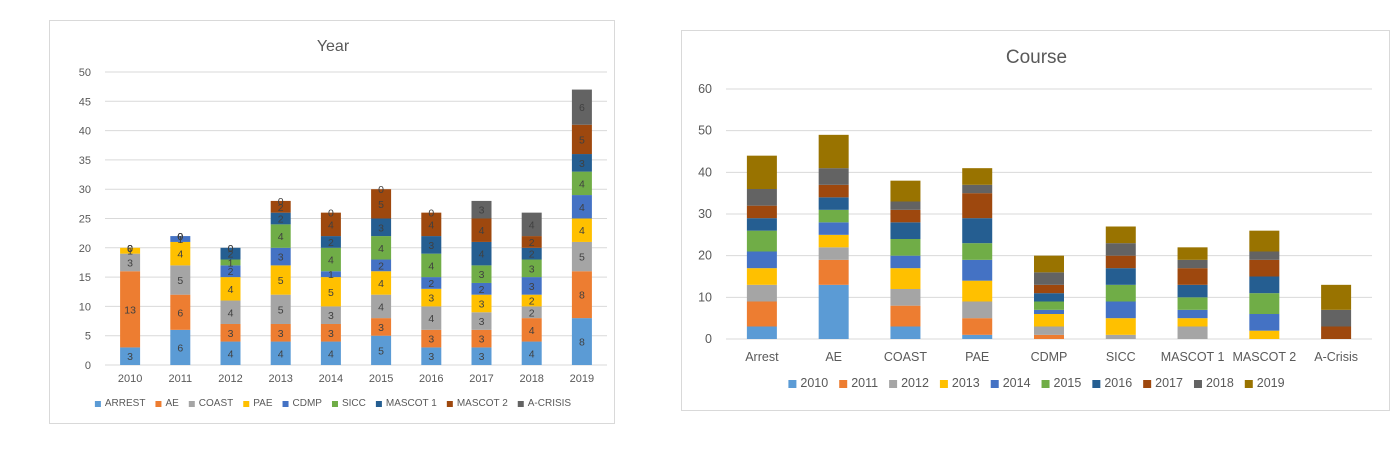 The width and height of the screenshot is (1400, 450). Describe the element at coordinates (531, 379) in the screenshot. I see `x-tick-label: 2018` at that location.